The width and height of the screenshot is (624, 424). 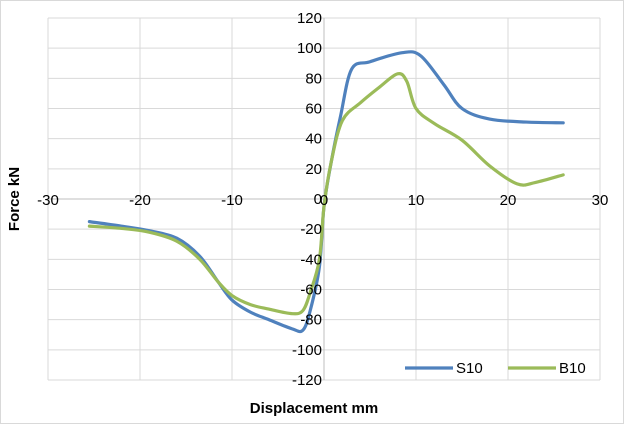 I want to click on y-tick-label: 120, so click(x=309, y=18).